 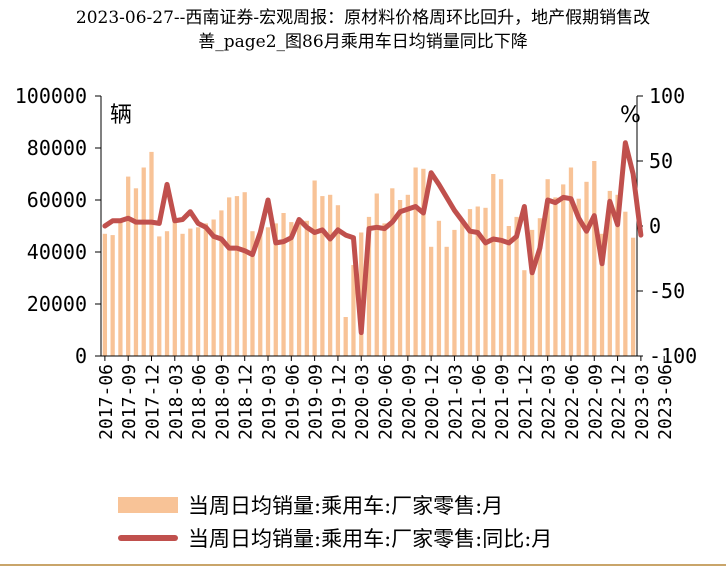 I want to click on x-tick-label: 2023-06, so click(x=665, y=402).